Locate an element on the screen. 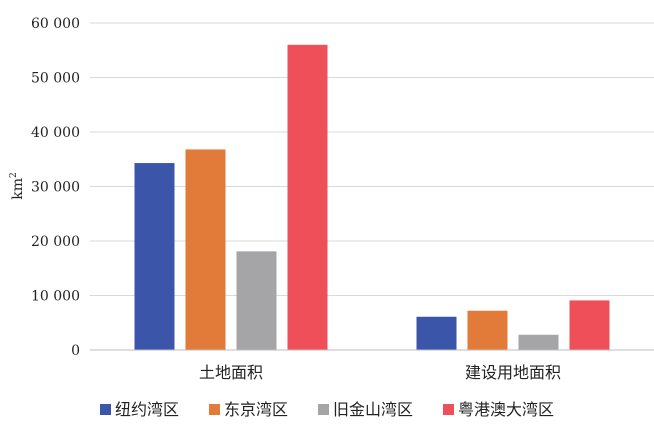 The height and width of the screenshot is (428, 654). x-tick-label: 土地面积 is located at coordinates (231, 372).